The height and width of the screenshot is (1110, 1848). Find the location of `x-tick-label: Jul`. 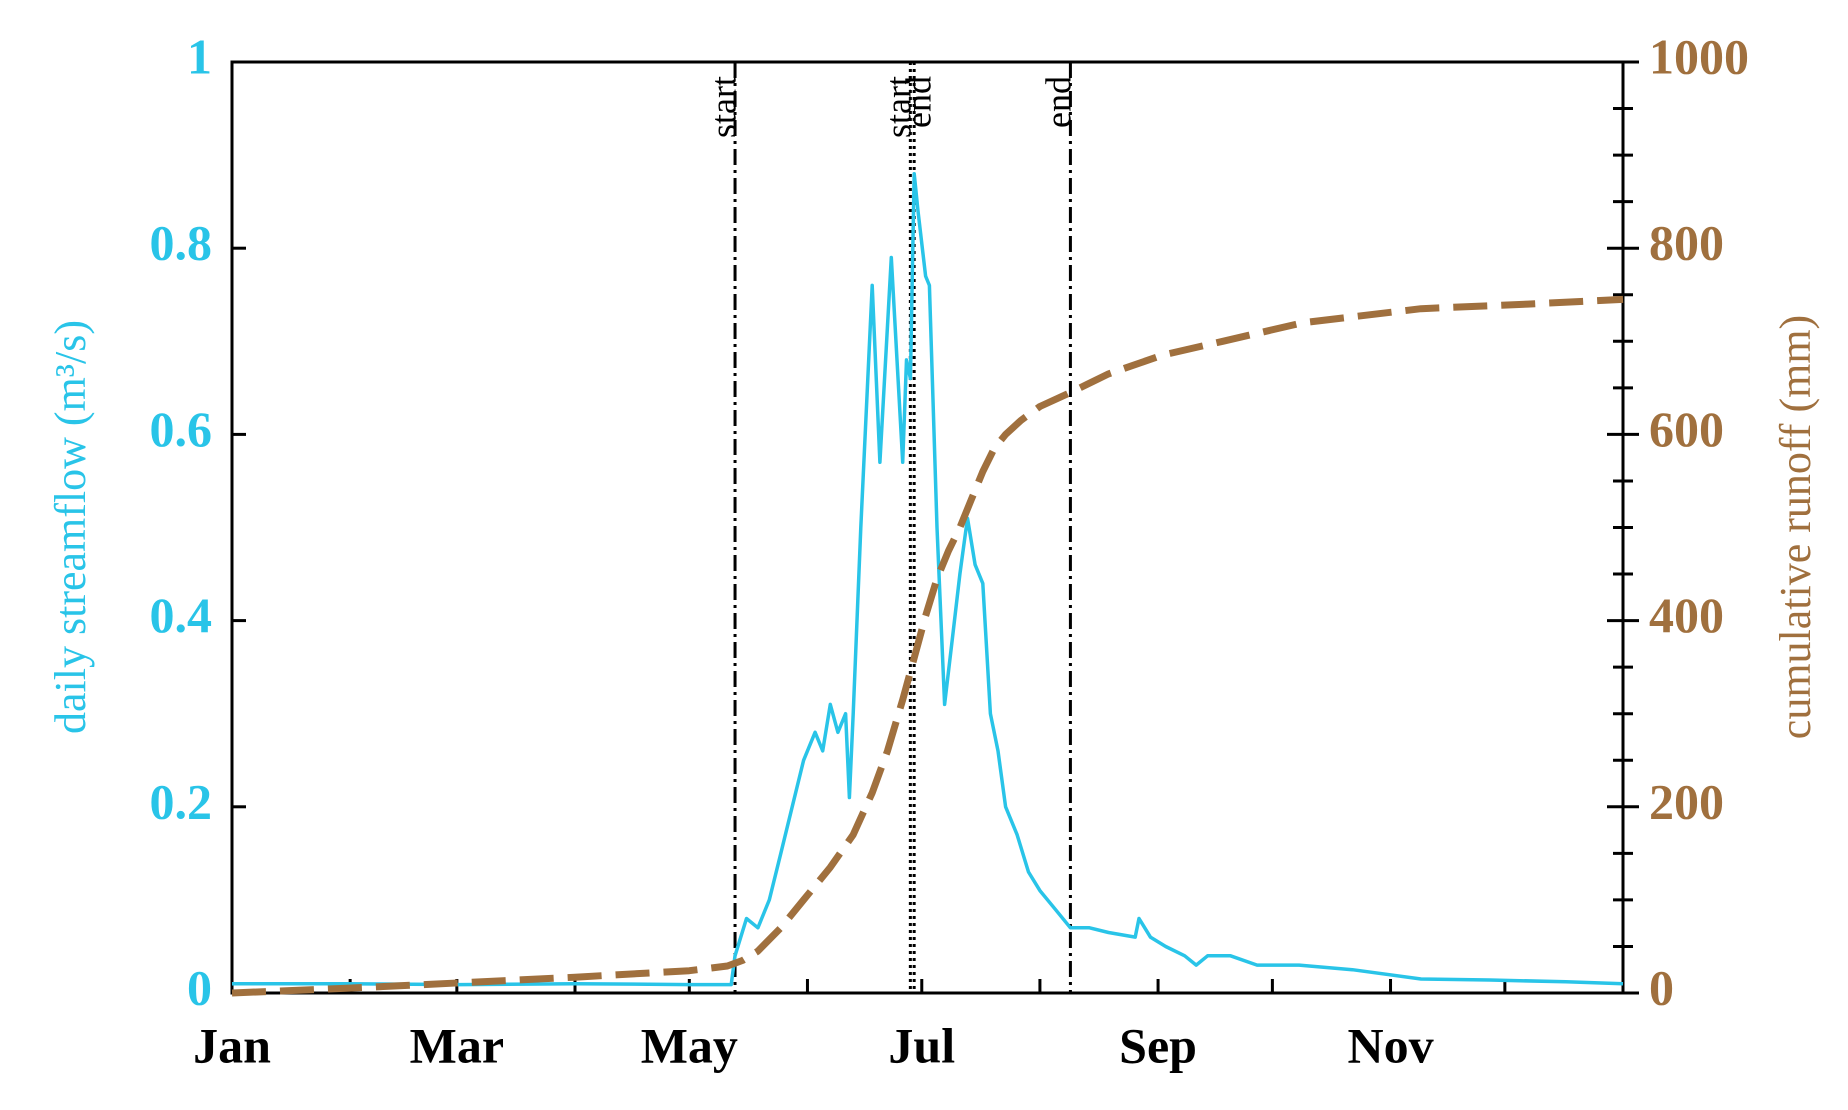

x-tick-label: Jul is located at coordinates (921, 1045).